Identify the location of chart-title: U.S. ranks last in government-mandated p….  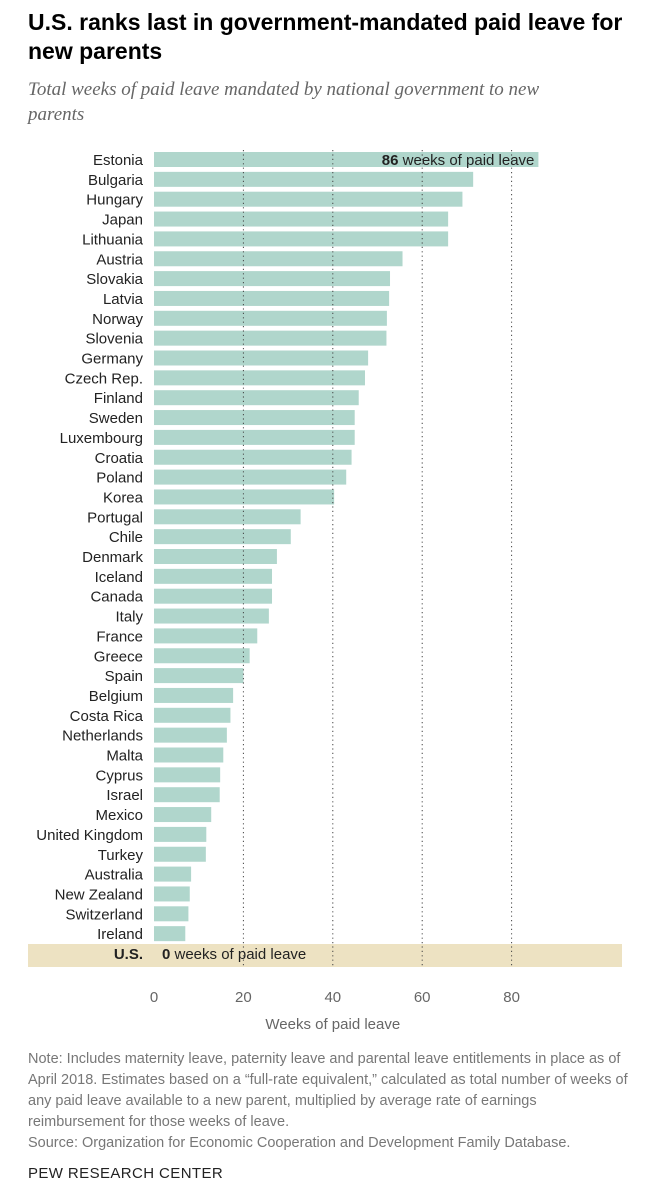
(325, 36).